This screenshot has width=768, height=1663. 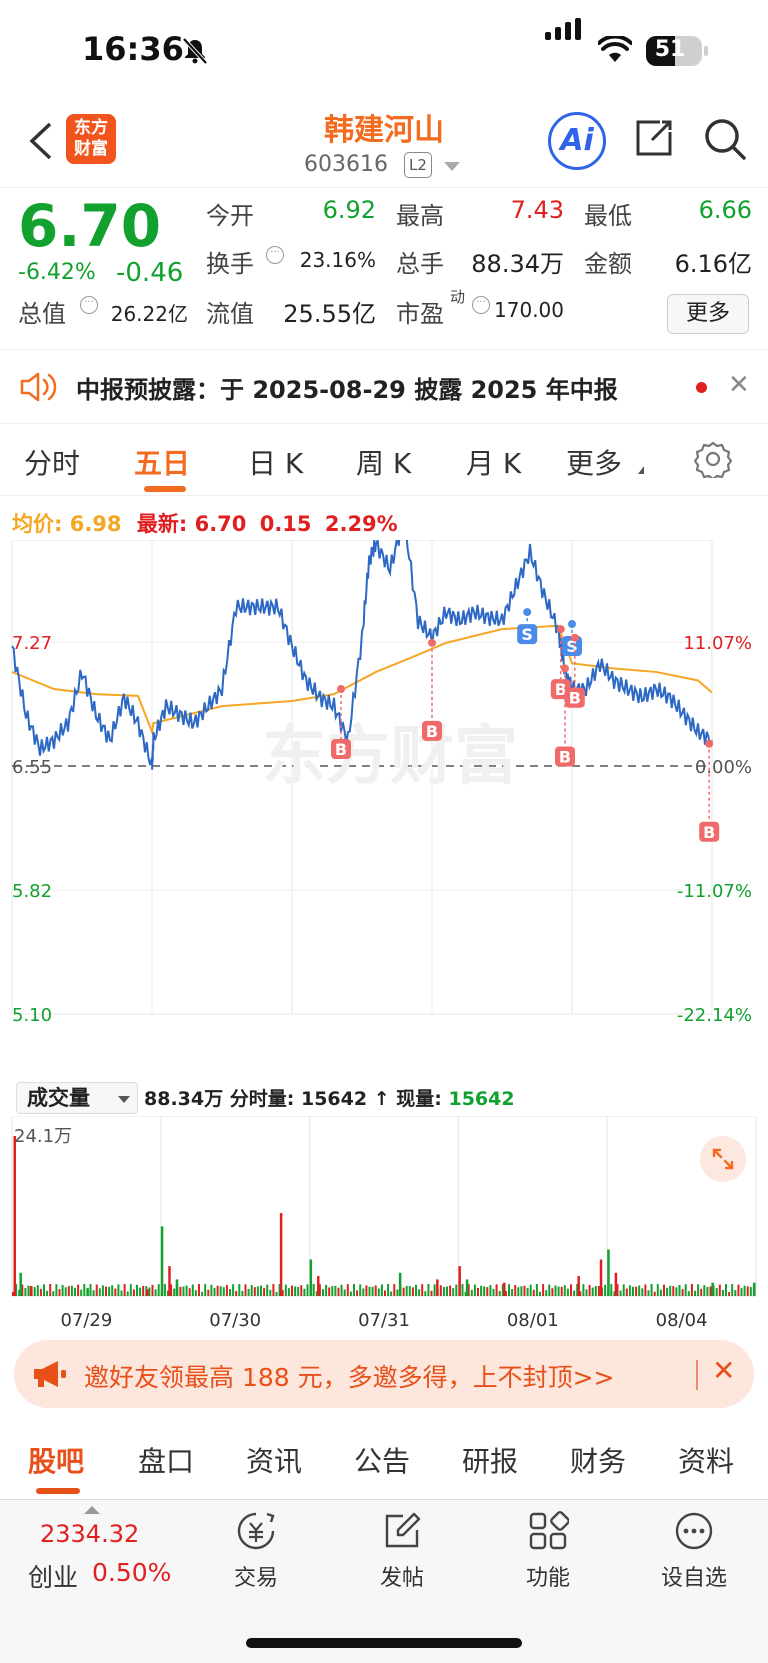 I want to click on tab-intraday: 分时, so click(x=52, y=463).